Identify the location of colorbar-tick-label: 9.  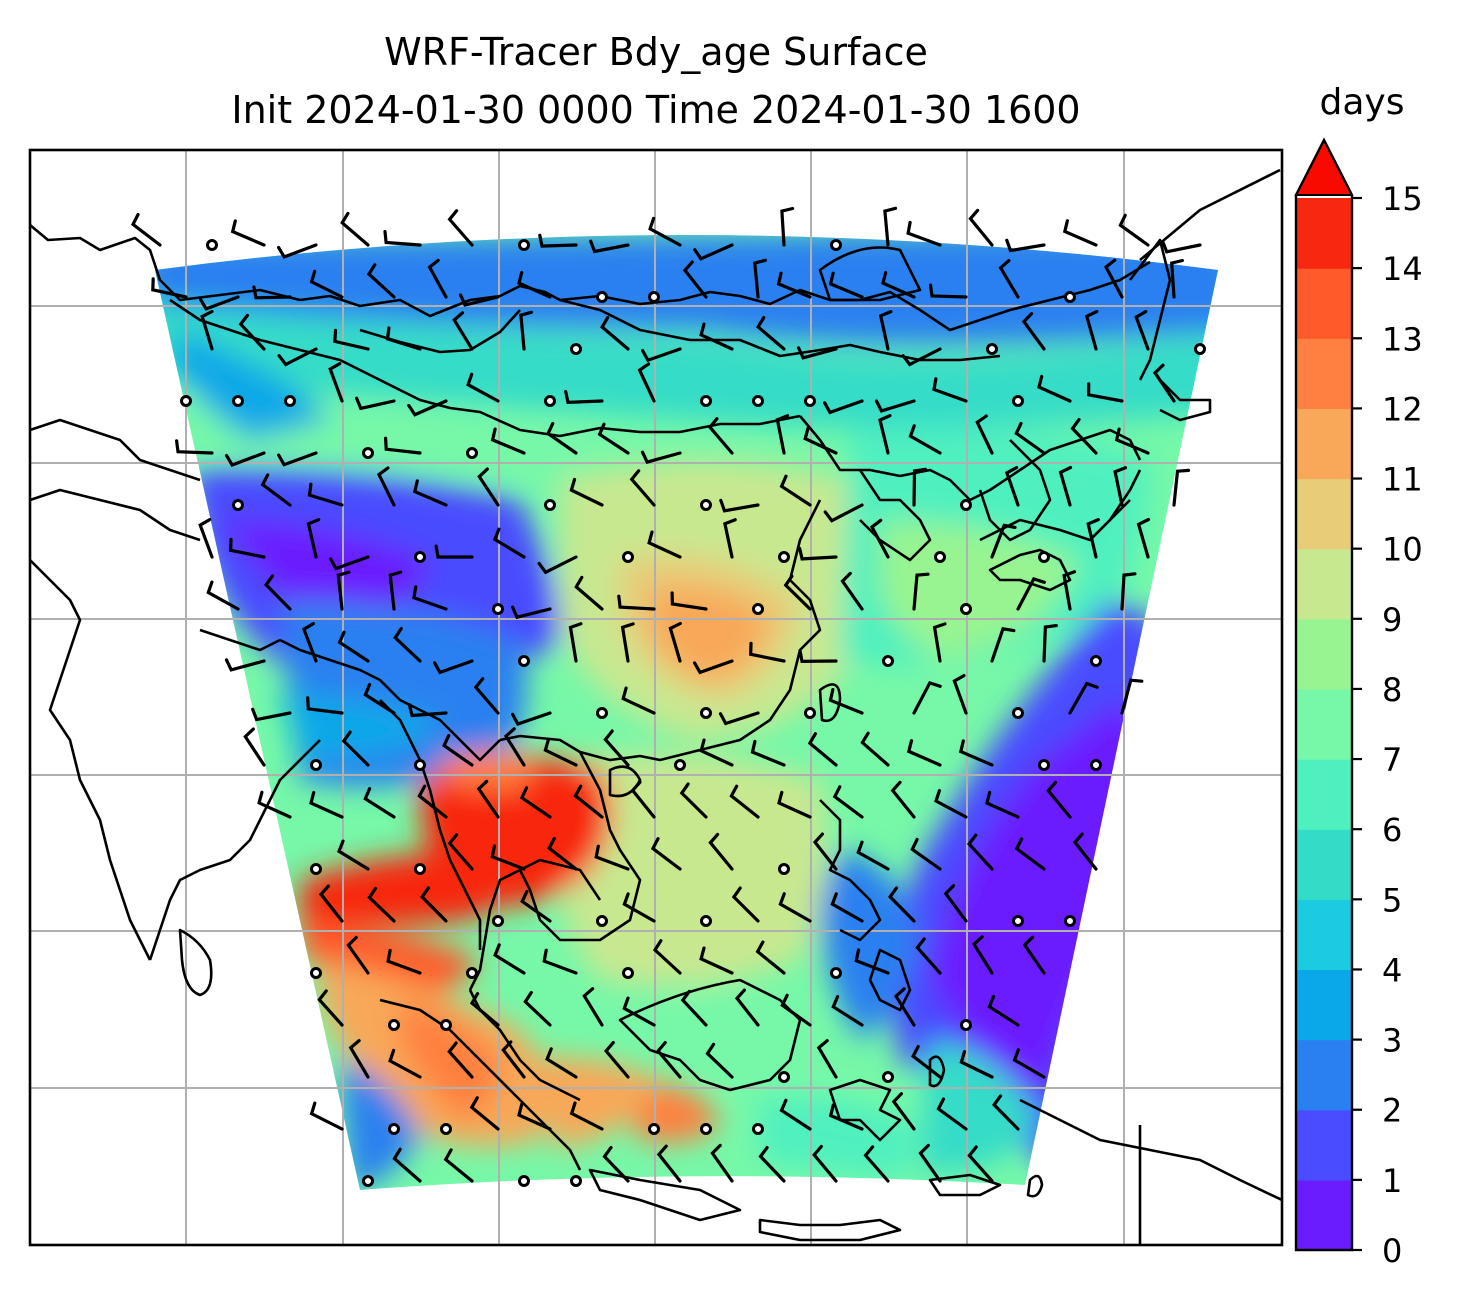
(1392, 620).